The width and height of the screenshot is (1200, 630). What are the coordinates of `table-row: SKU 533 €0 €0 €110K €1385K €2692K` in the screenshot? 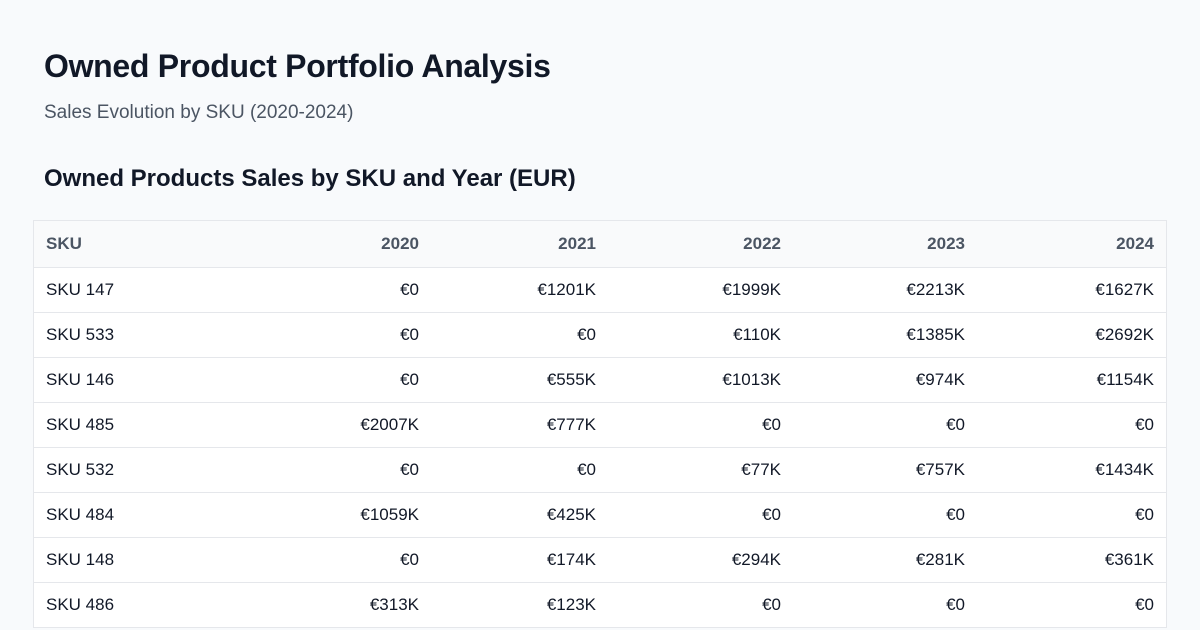 It's located at (600, 335).